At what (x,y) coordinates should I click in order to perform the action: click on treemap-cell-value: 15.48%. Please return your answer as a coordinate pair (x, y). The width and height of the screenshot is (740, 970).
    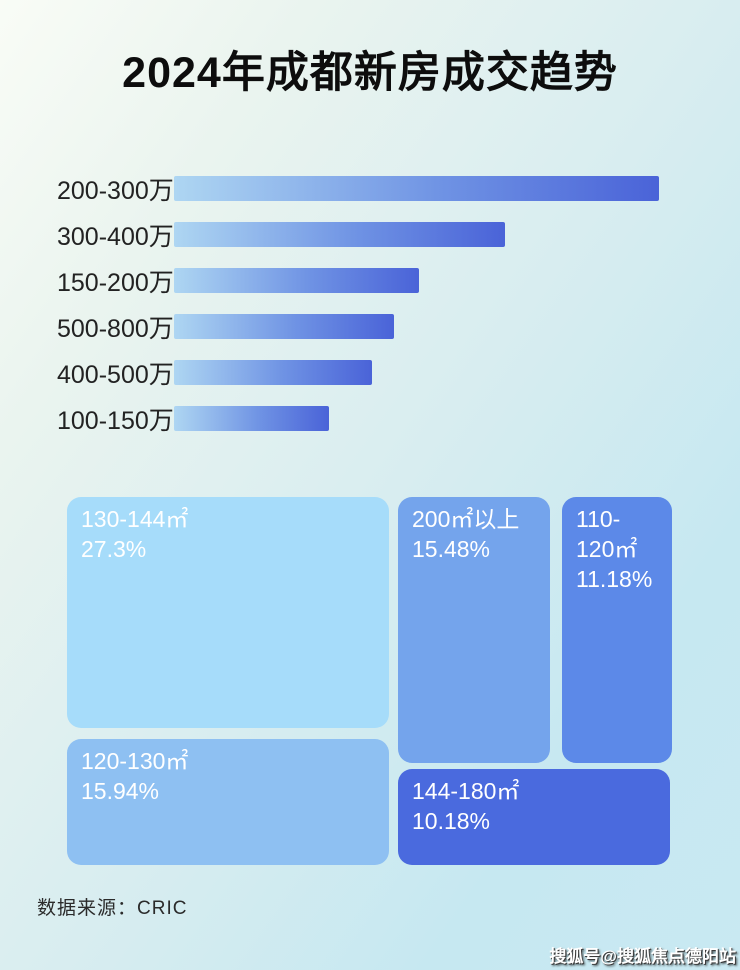
    Looking at the image, I should click on (451, 548).